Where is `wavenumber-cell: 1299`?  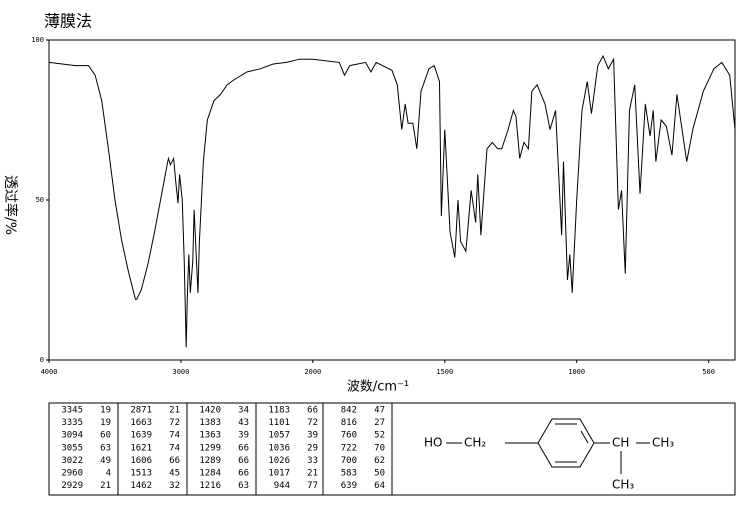 wavenumber-cell: 1299 is located at coordinates (210, 448).